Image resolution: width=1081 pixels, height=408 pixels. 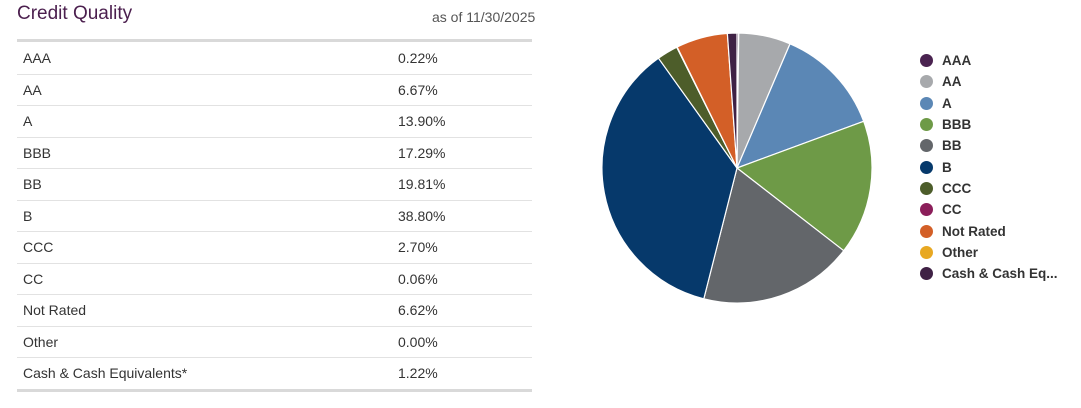 I want to click on credit-quality-title: Credit Quality, so click(x=75, y=13).